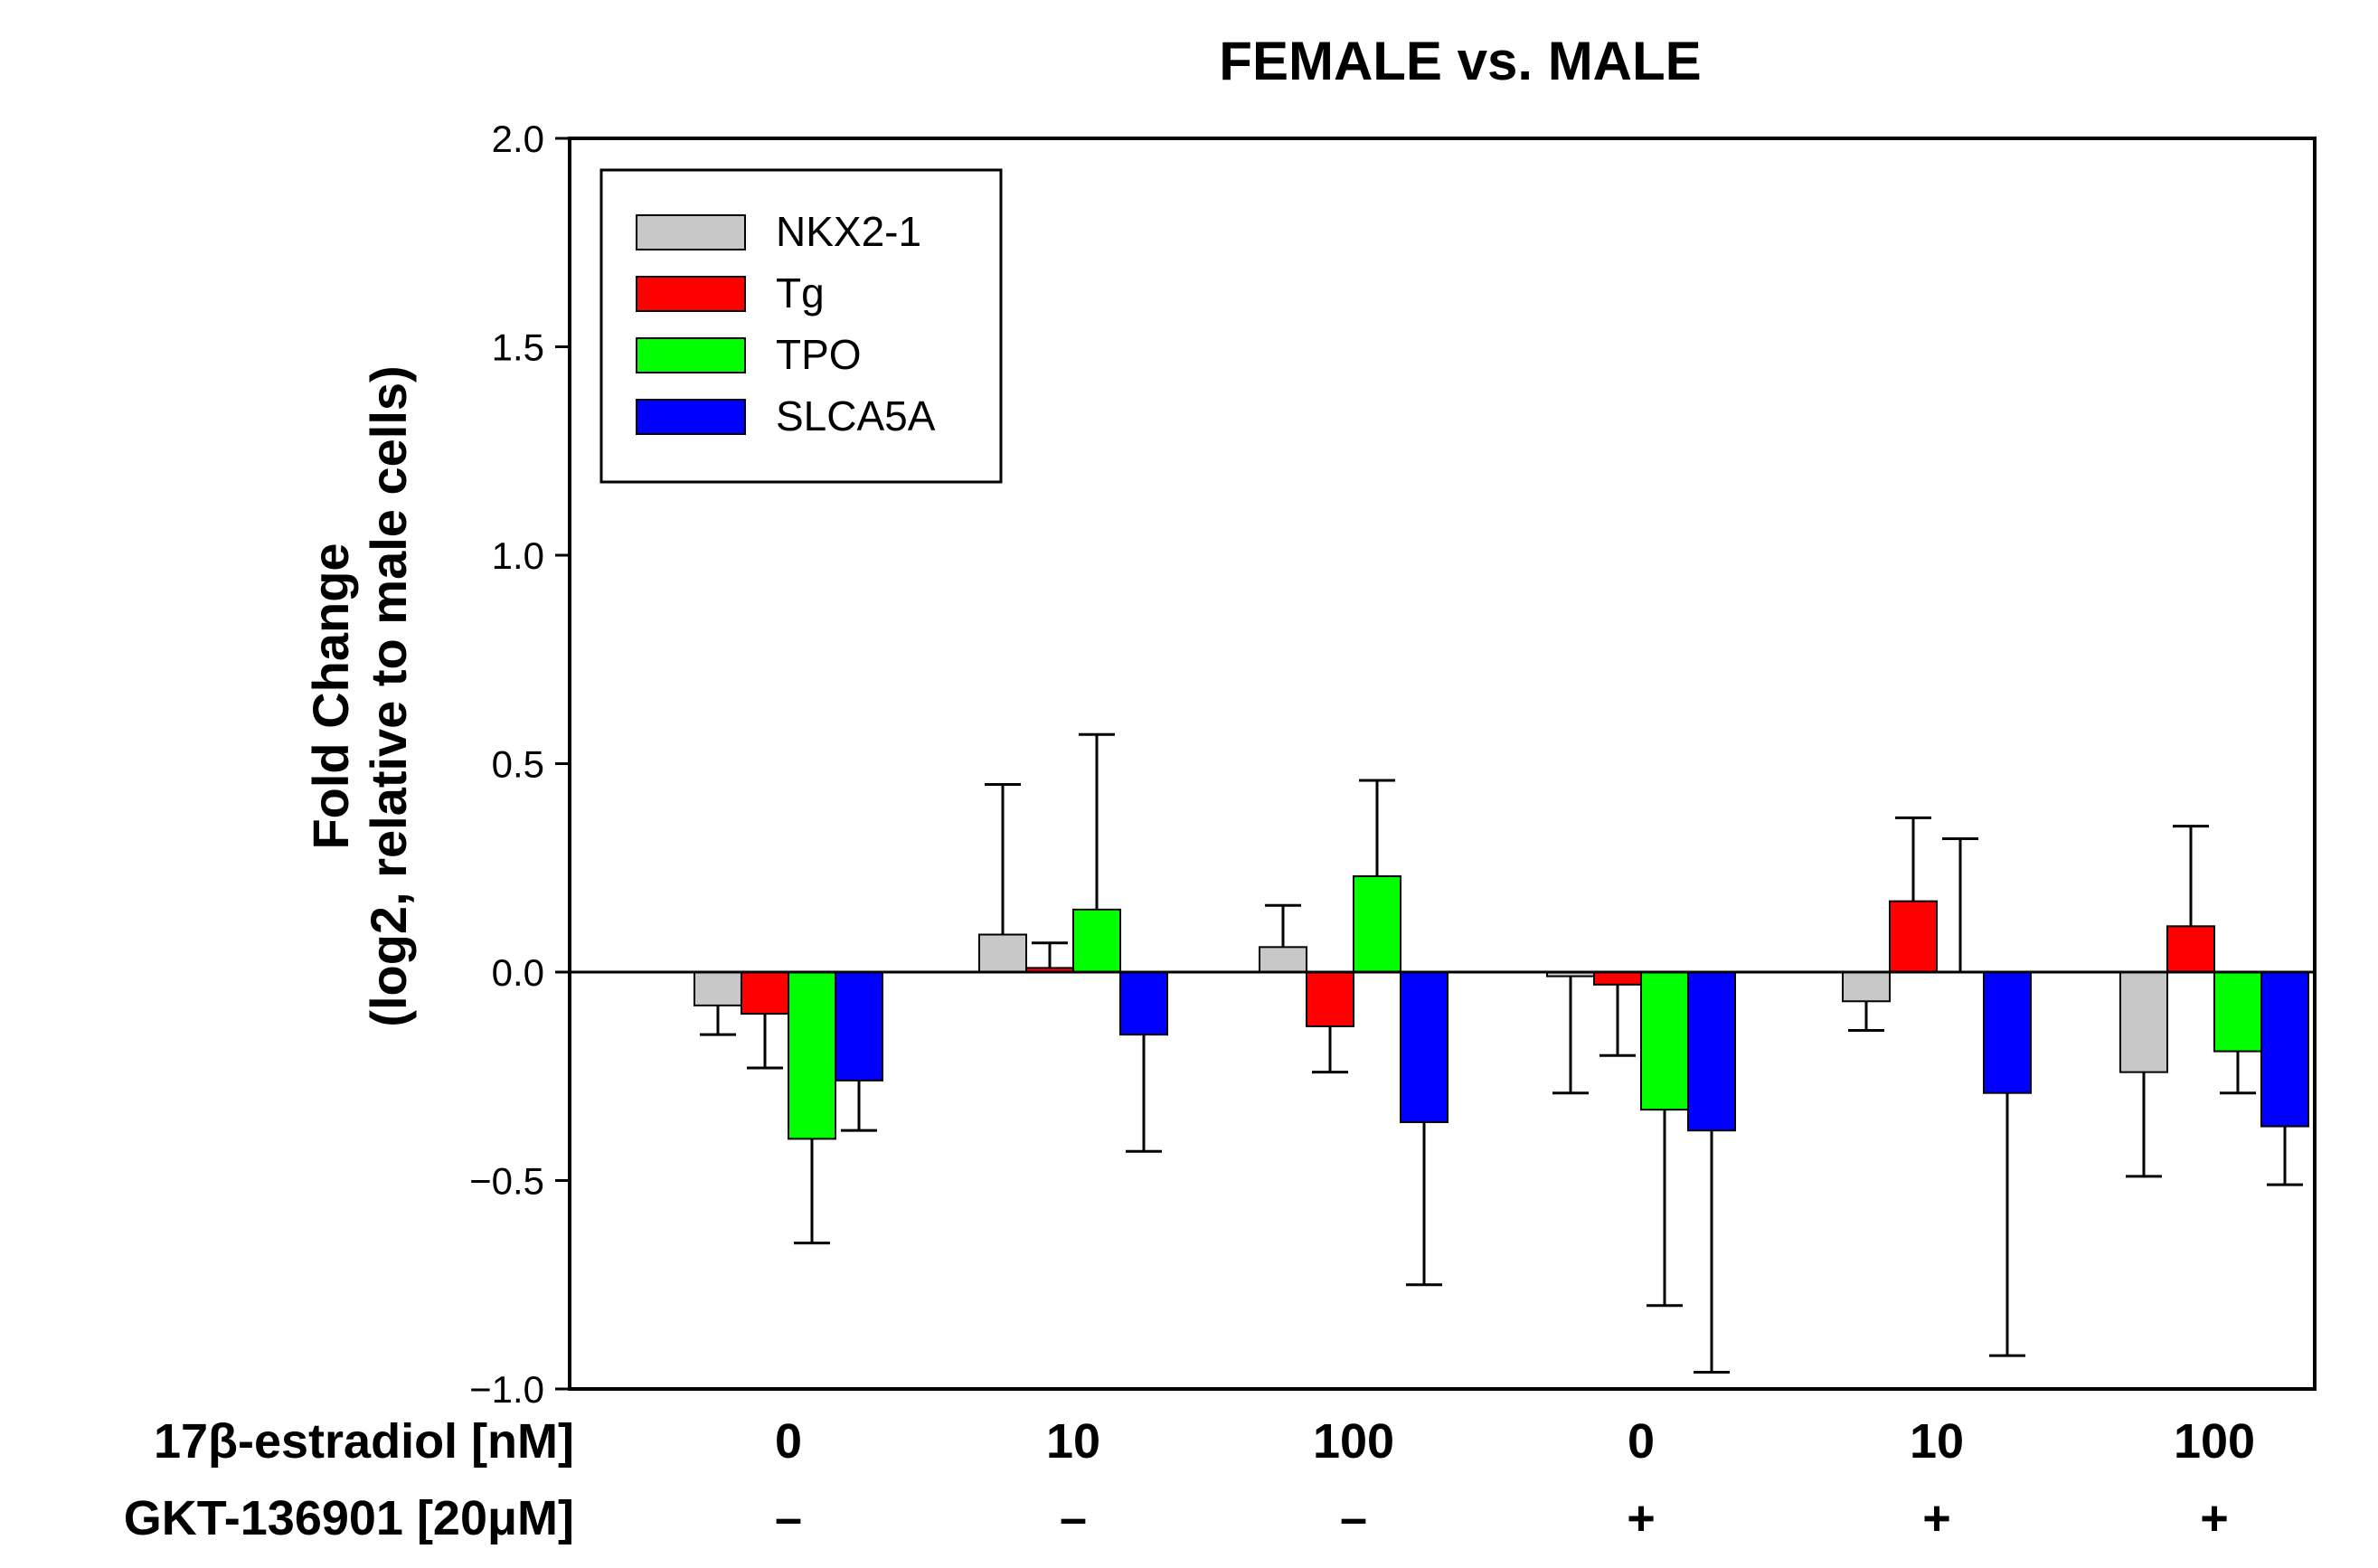 The image size is (2378, 1568). What do you see at coordinates (364, 1441) in the screenshot?
I see `row-label-estradiol: 17β-estradiol [nM]` at bounding box center [364, 1441].